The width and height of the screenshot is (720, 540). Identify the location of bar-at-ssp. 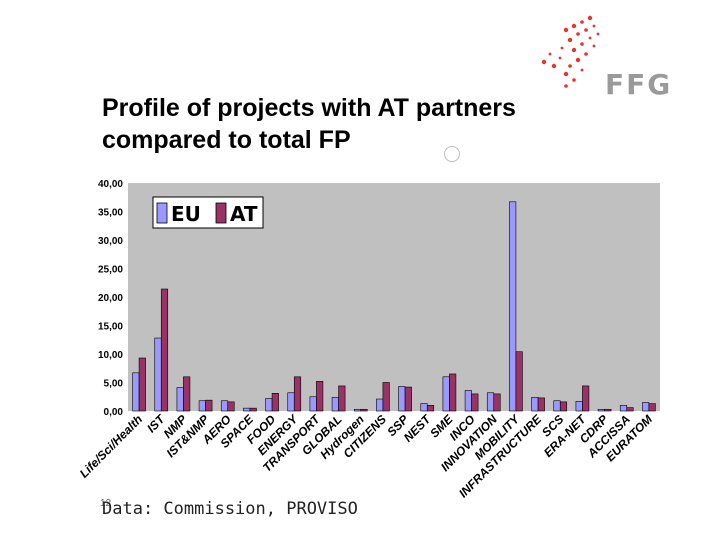
(408, 399).